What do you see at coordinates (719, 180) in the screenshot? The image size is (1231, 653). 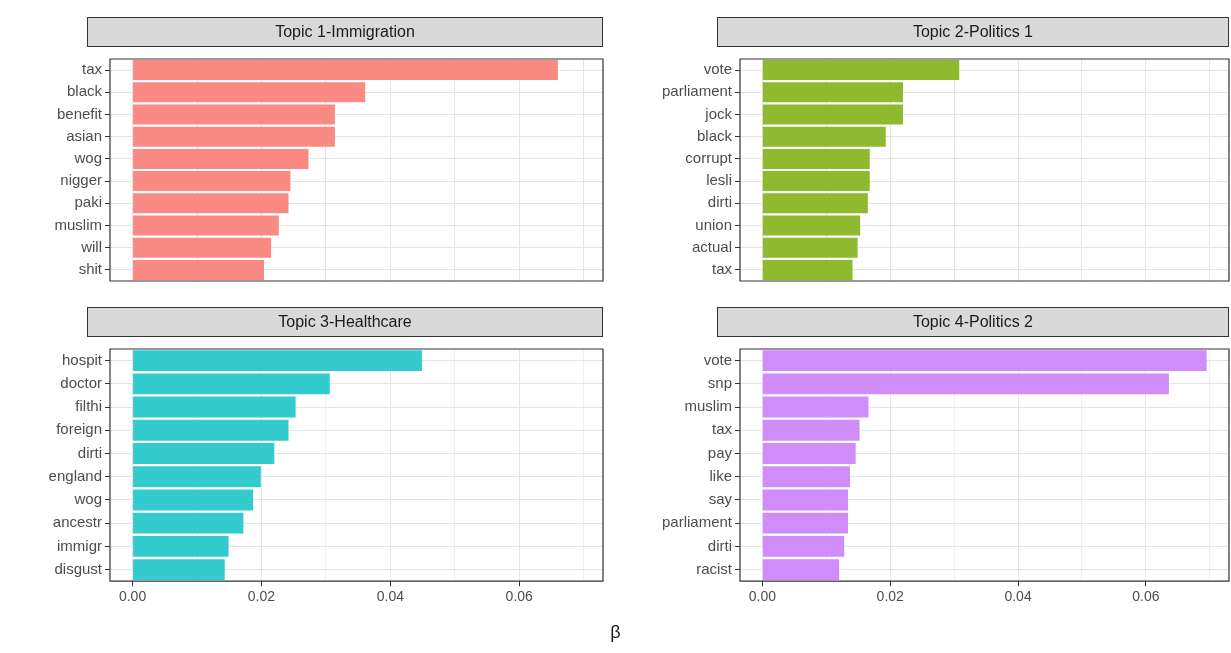 I see `y-tick-label: lesli` at bounding box center [719, 180].